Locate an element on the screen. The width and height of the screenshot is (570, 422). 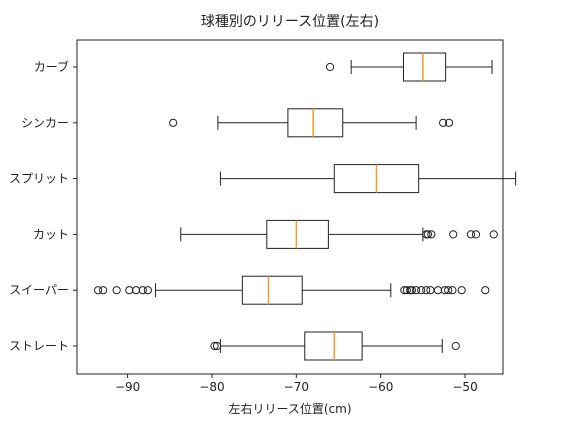
chart-title: 球種別のリリース位置(左右) is located at coordinates (290, 22).